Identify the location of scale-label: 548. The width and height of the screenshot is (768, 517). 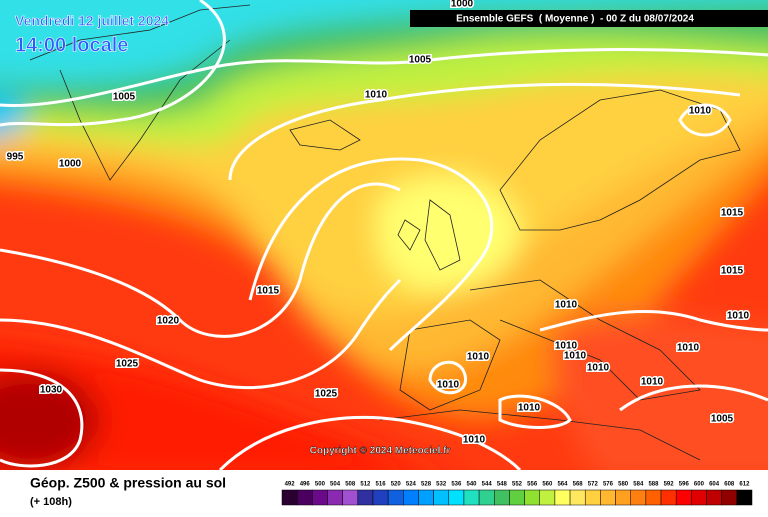
(502, 485).